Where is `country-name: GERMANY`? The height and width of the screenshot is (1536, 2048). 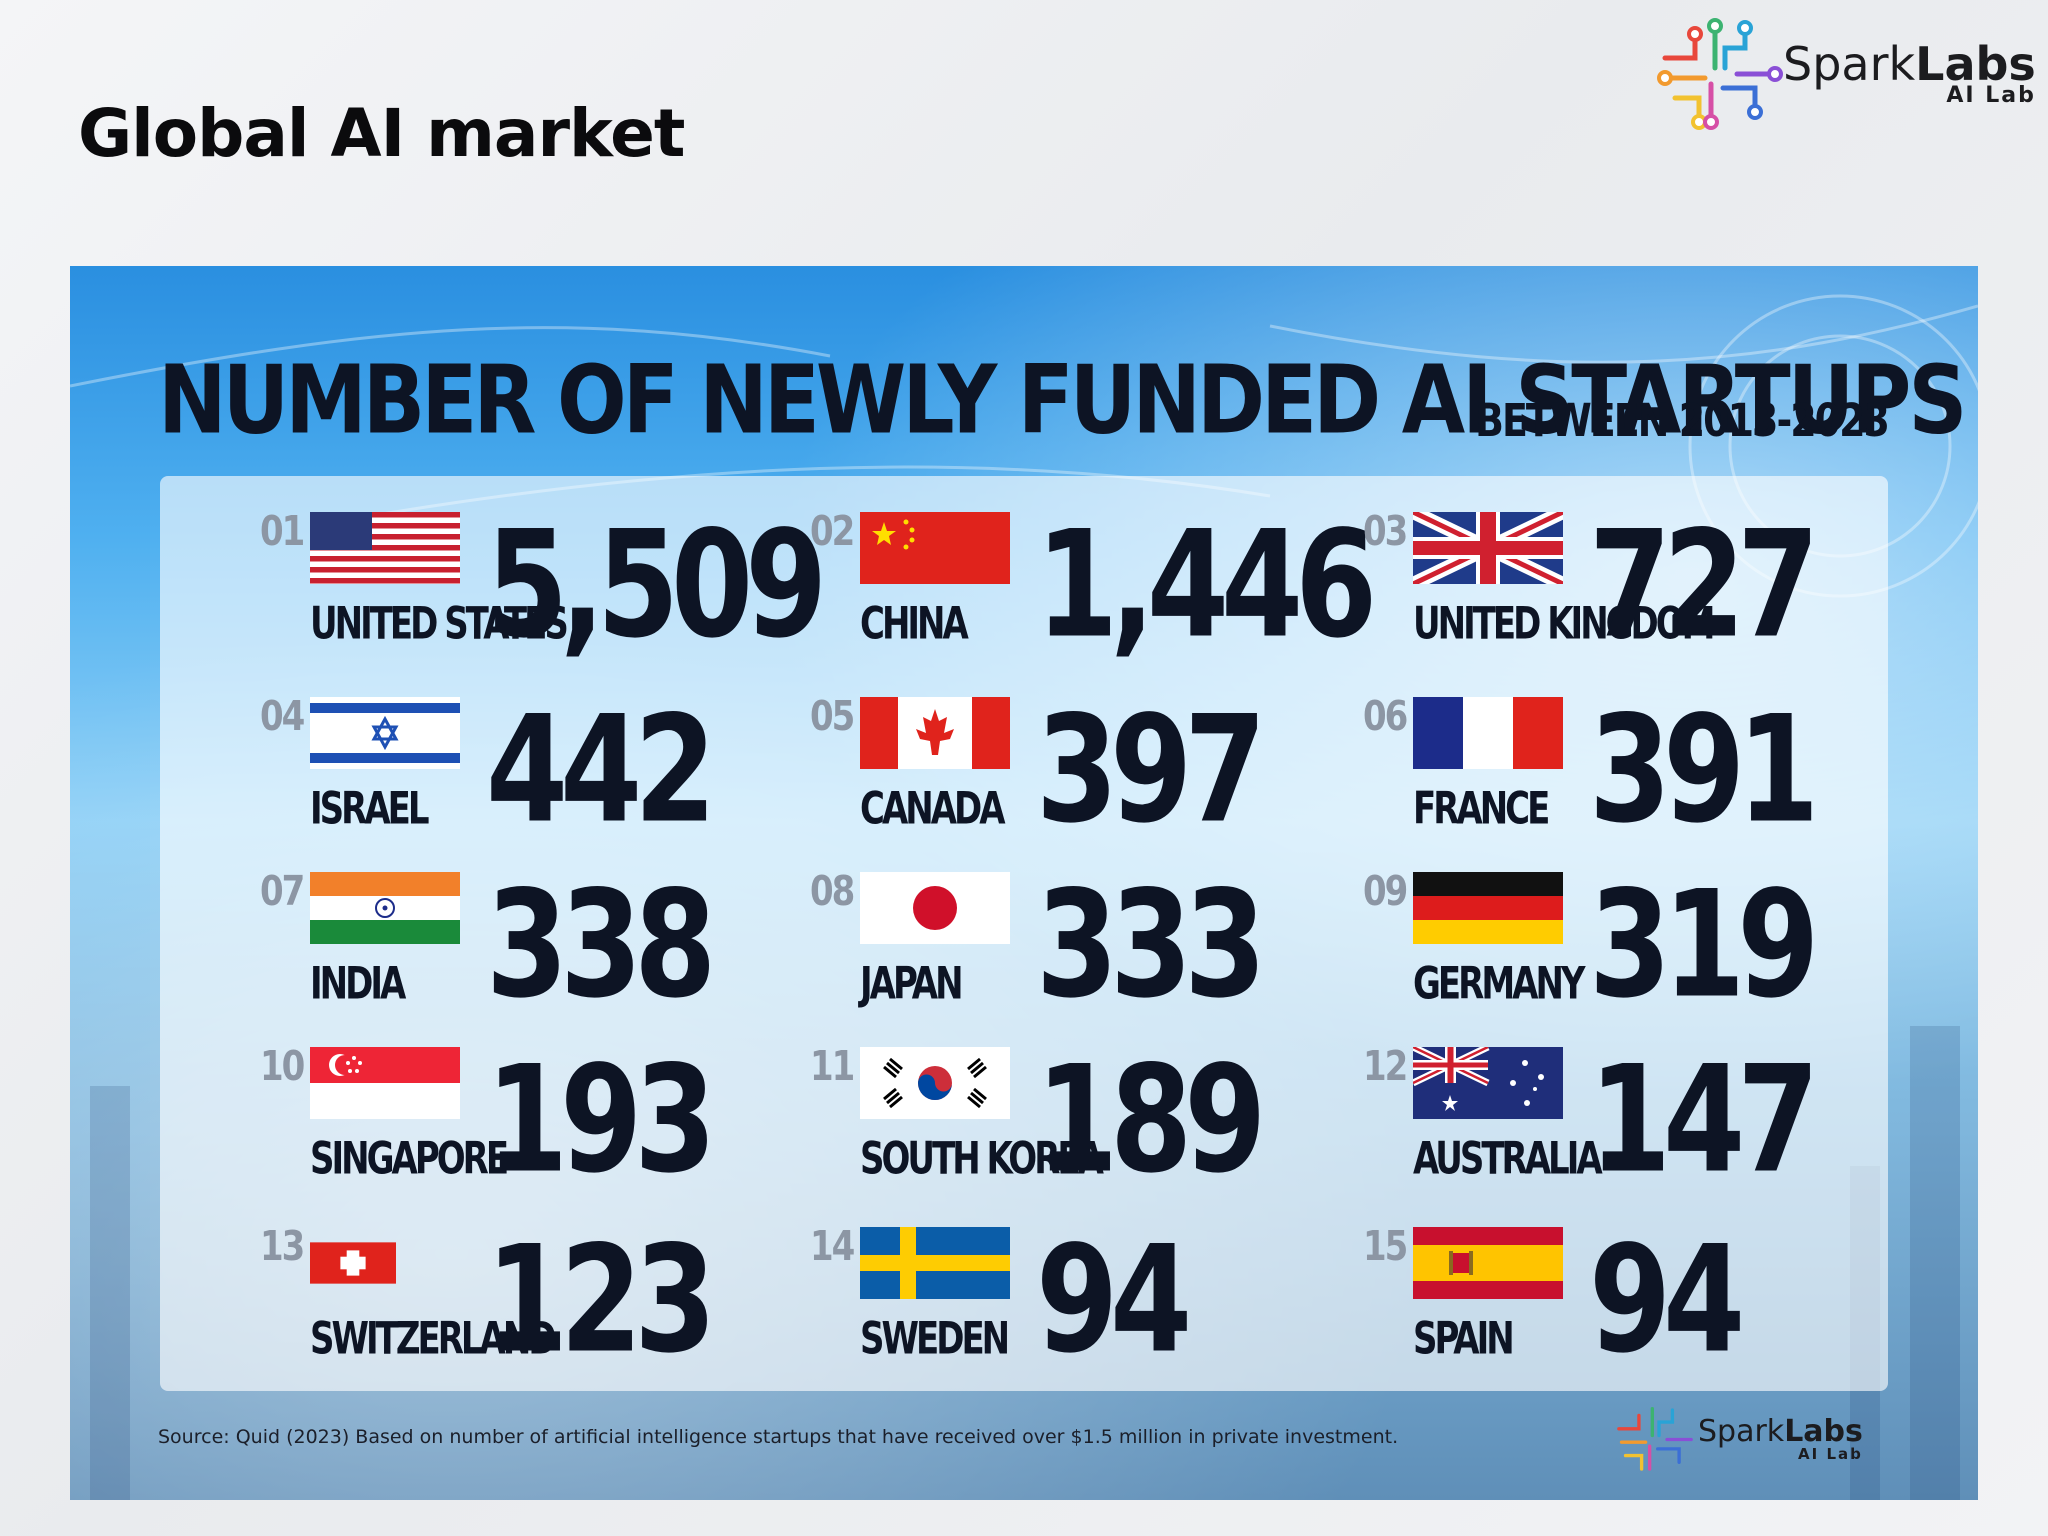
country-name: GERMANY is located at coordinates (1499, 984).